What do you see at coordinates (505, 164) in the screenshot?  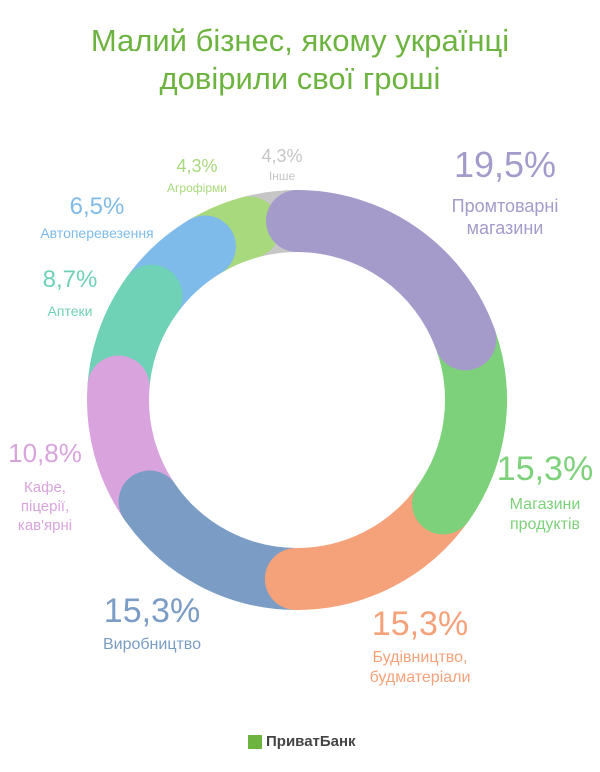 I see `value-label: 19,5%` at bounding box center [505, 164].